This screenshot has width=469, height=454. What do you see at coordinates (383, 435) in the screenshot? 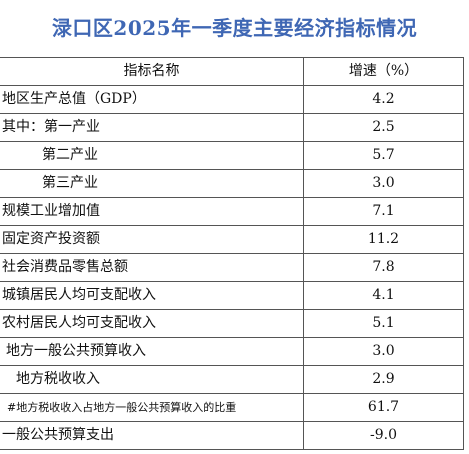
I see `indicator-value: -9.0` at bounding box center [383, 435].